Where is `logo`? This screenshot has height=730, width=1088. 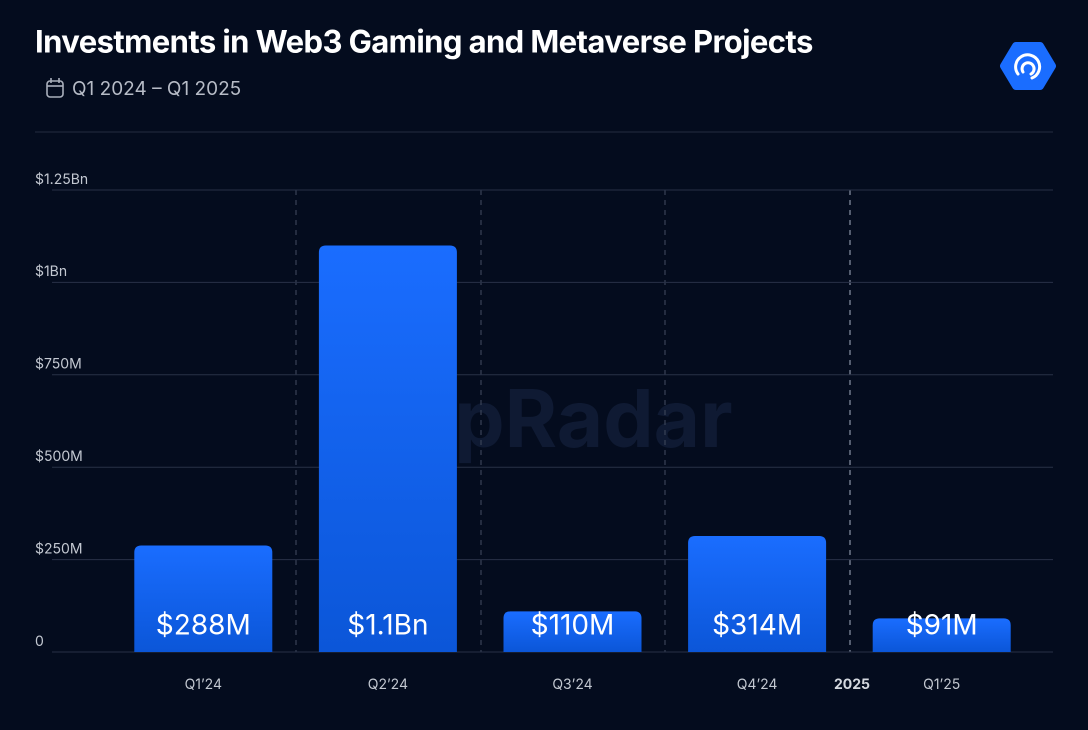
logo is located at coordinates (1028, 66).